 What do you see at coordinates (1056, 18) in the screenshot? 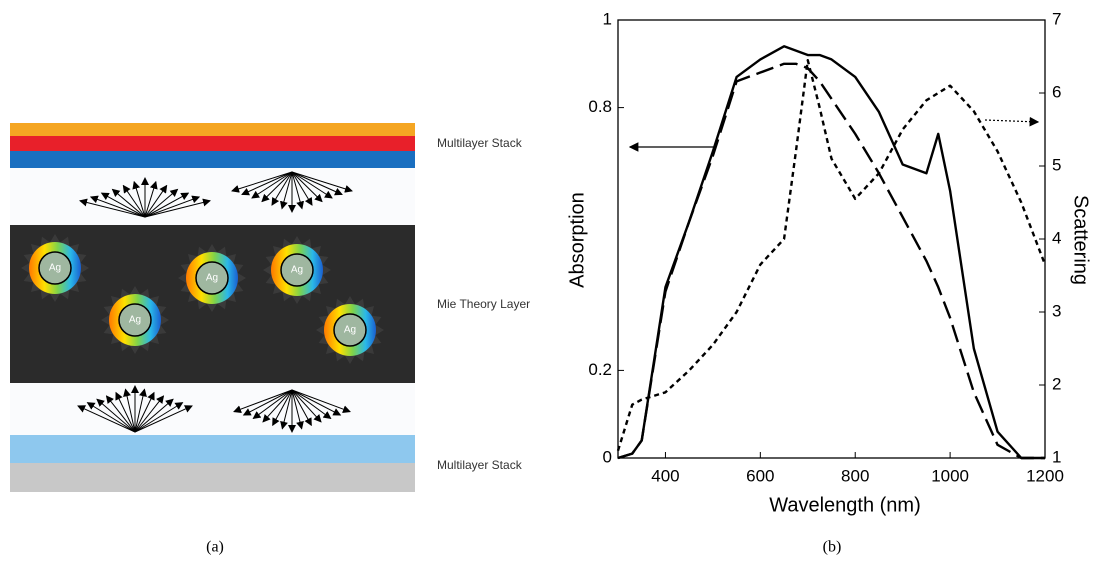
I see `y2-tick-label: 7` at bounding box center [1056, 18].